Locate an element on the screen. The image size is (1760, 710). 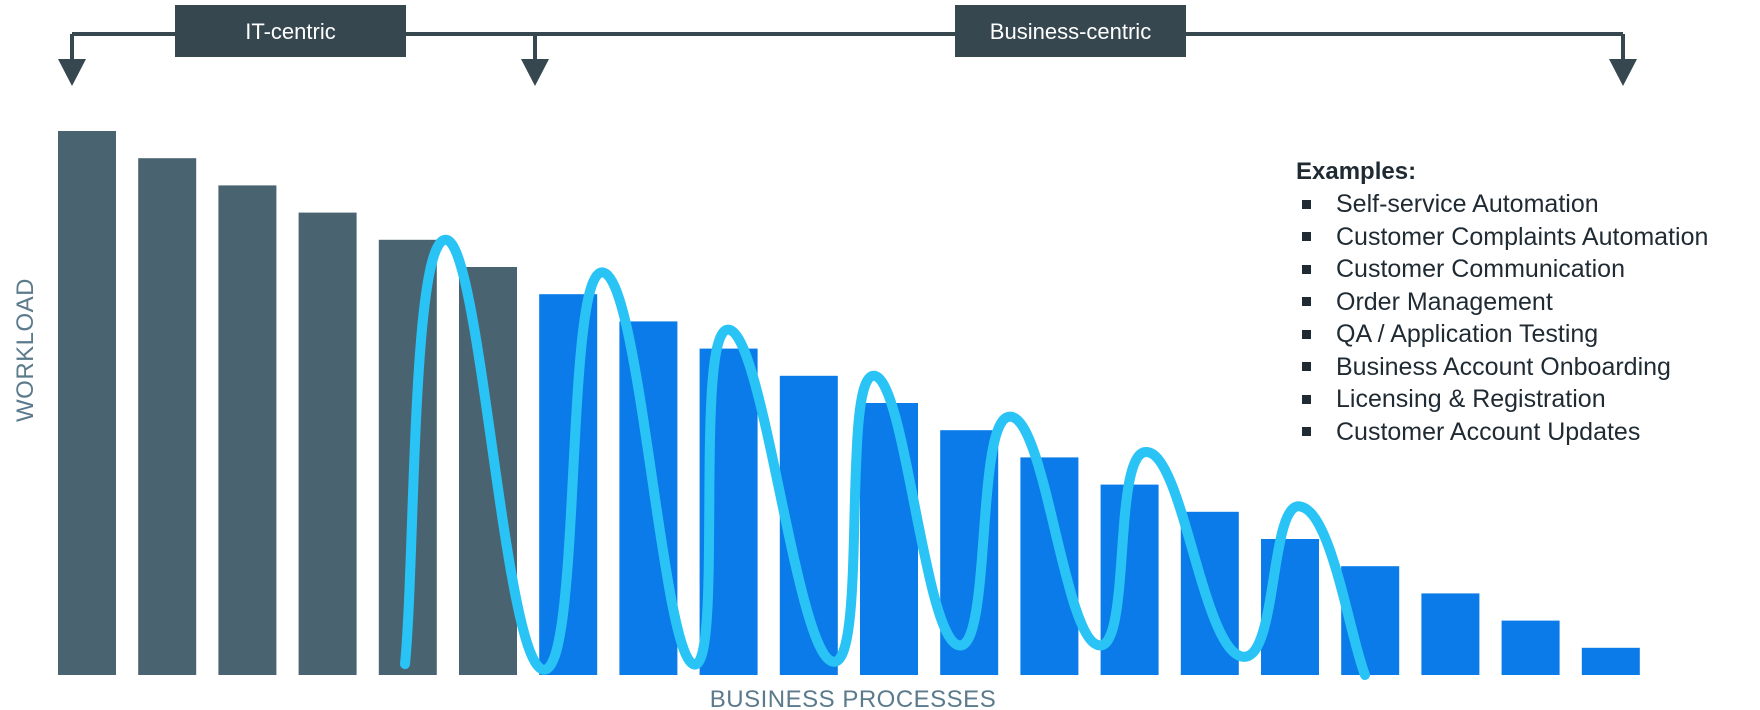
example-label: QA / Application Testing is located at coordinates (1467, 334).